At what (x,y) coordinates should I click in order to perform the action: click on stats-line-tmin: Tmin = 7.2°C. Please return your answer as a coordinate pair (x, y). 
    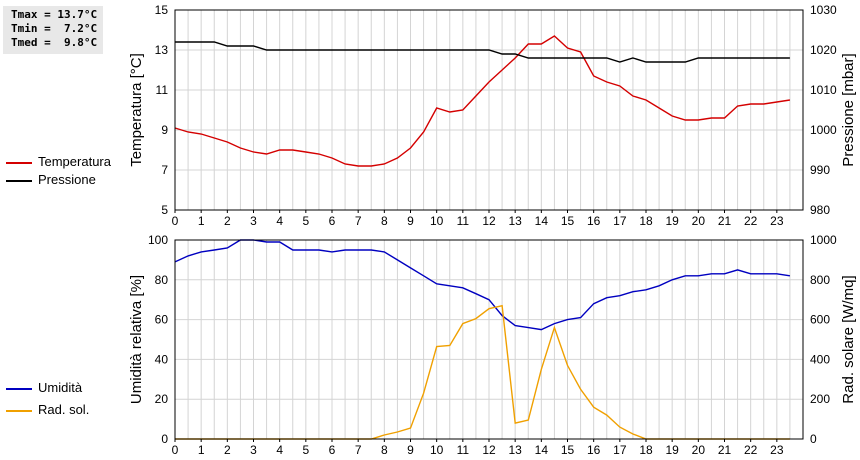
    Looking at the image, I should click on (54, 28).